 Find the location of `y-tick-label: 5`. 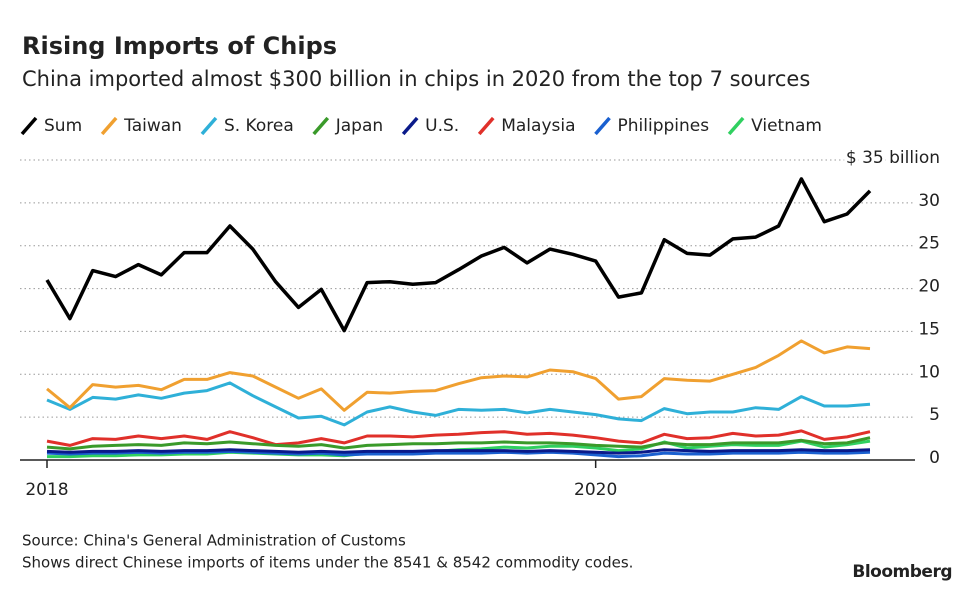

y-tick-label: 5 is located at coordinates (934, 415).